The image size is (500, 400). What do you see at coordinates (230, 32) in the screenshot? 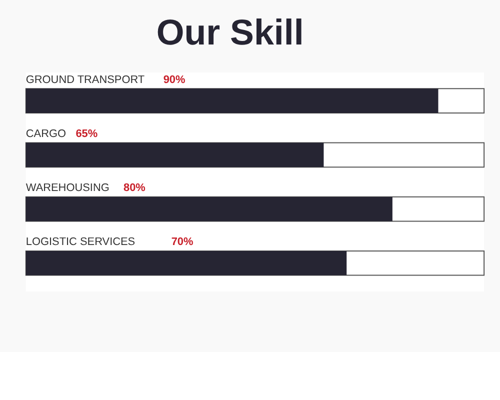
I see `chart-title: Our Skill` at bounding box center [230, 32].